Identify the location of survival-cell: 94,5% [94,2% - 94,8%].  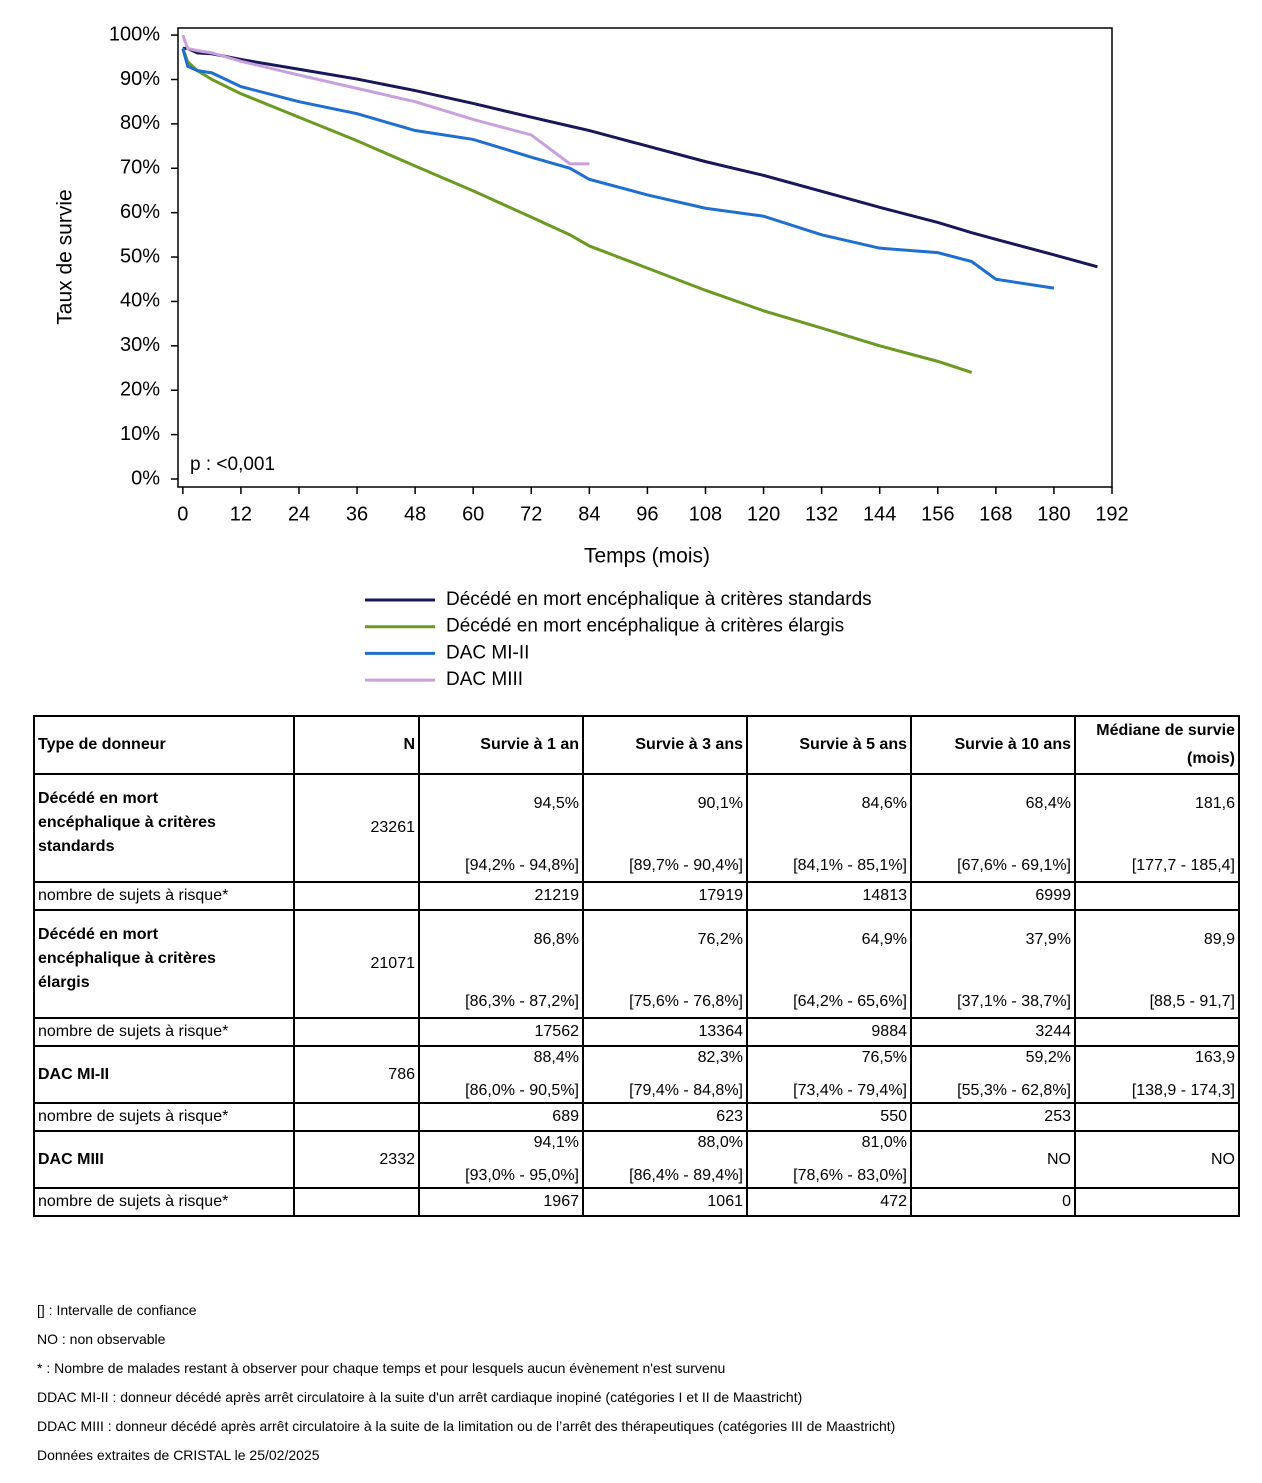
(501, 828).